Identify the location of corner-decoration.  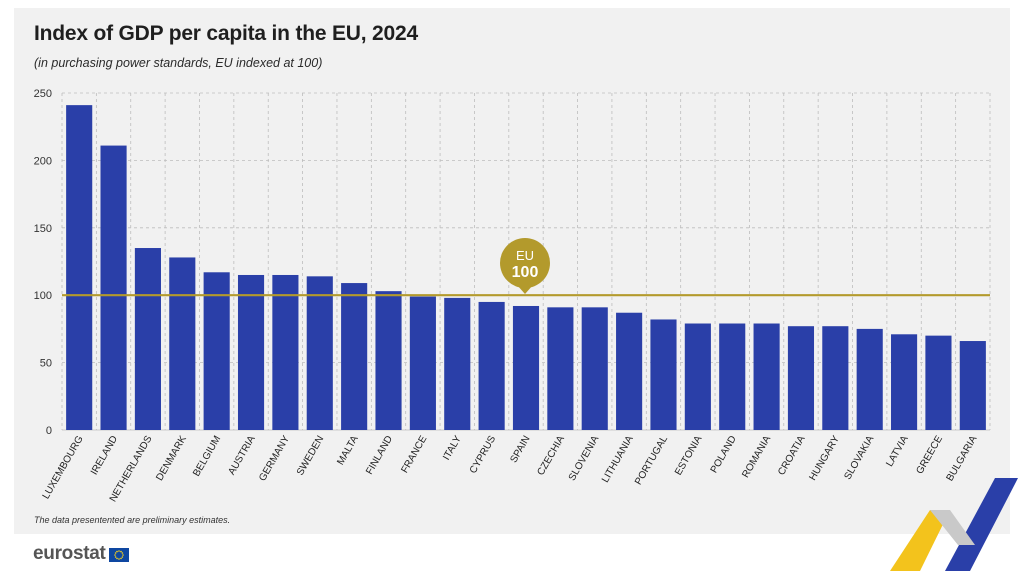
(954, 524).